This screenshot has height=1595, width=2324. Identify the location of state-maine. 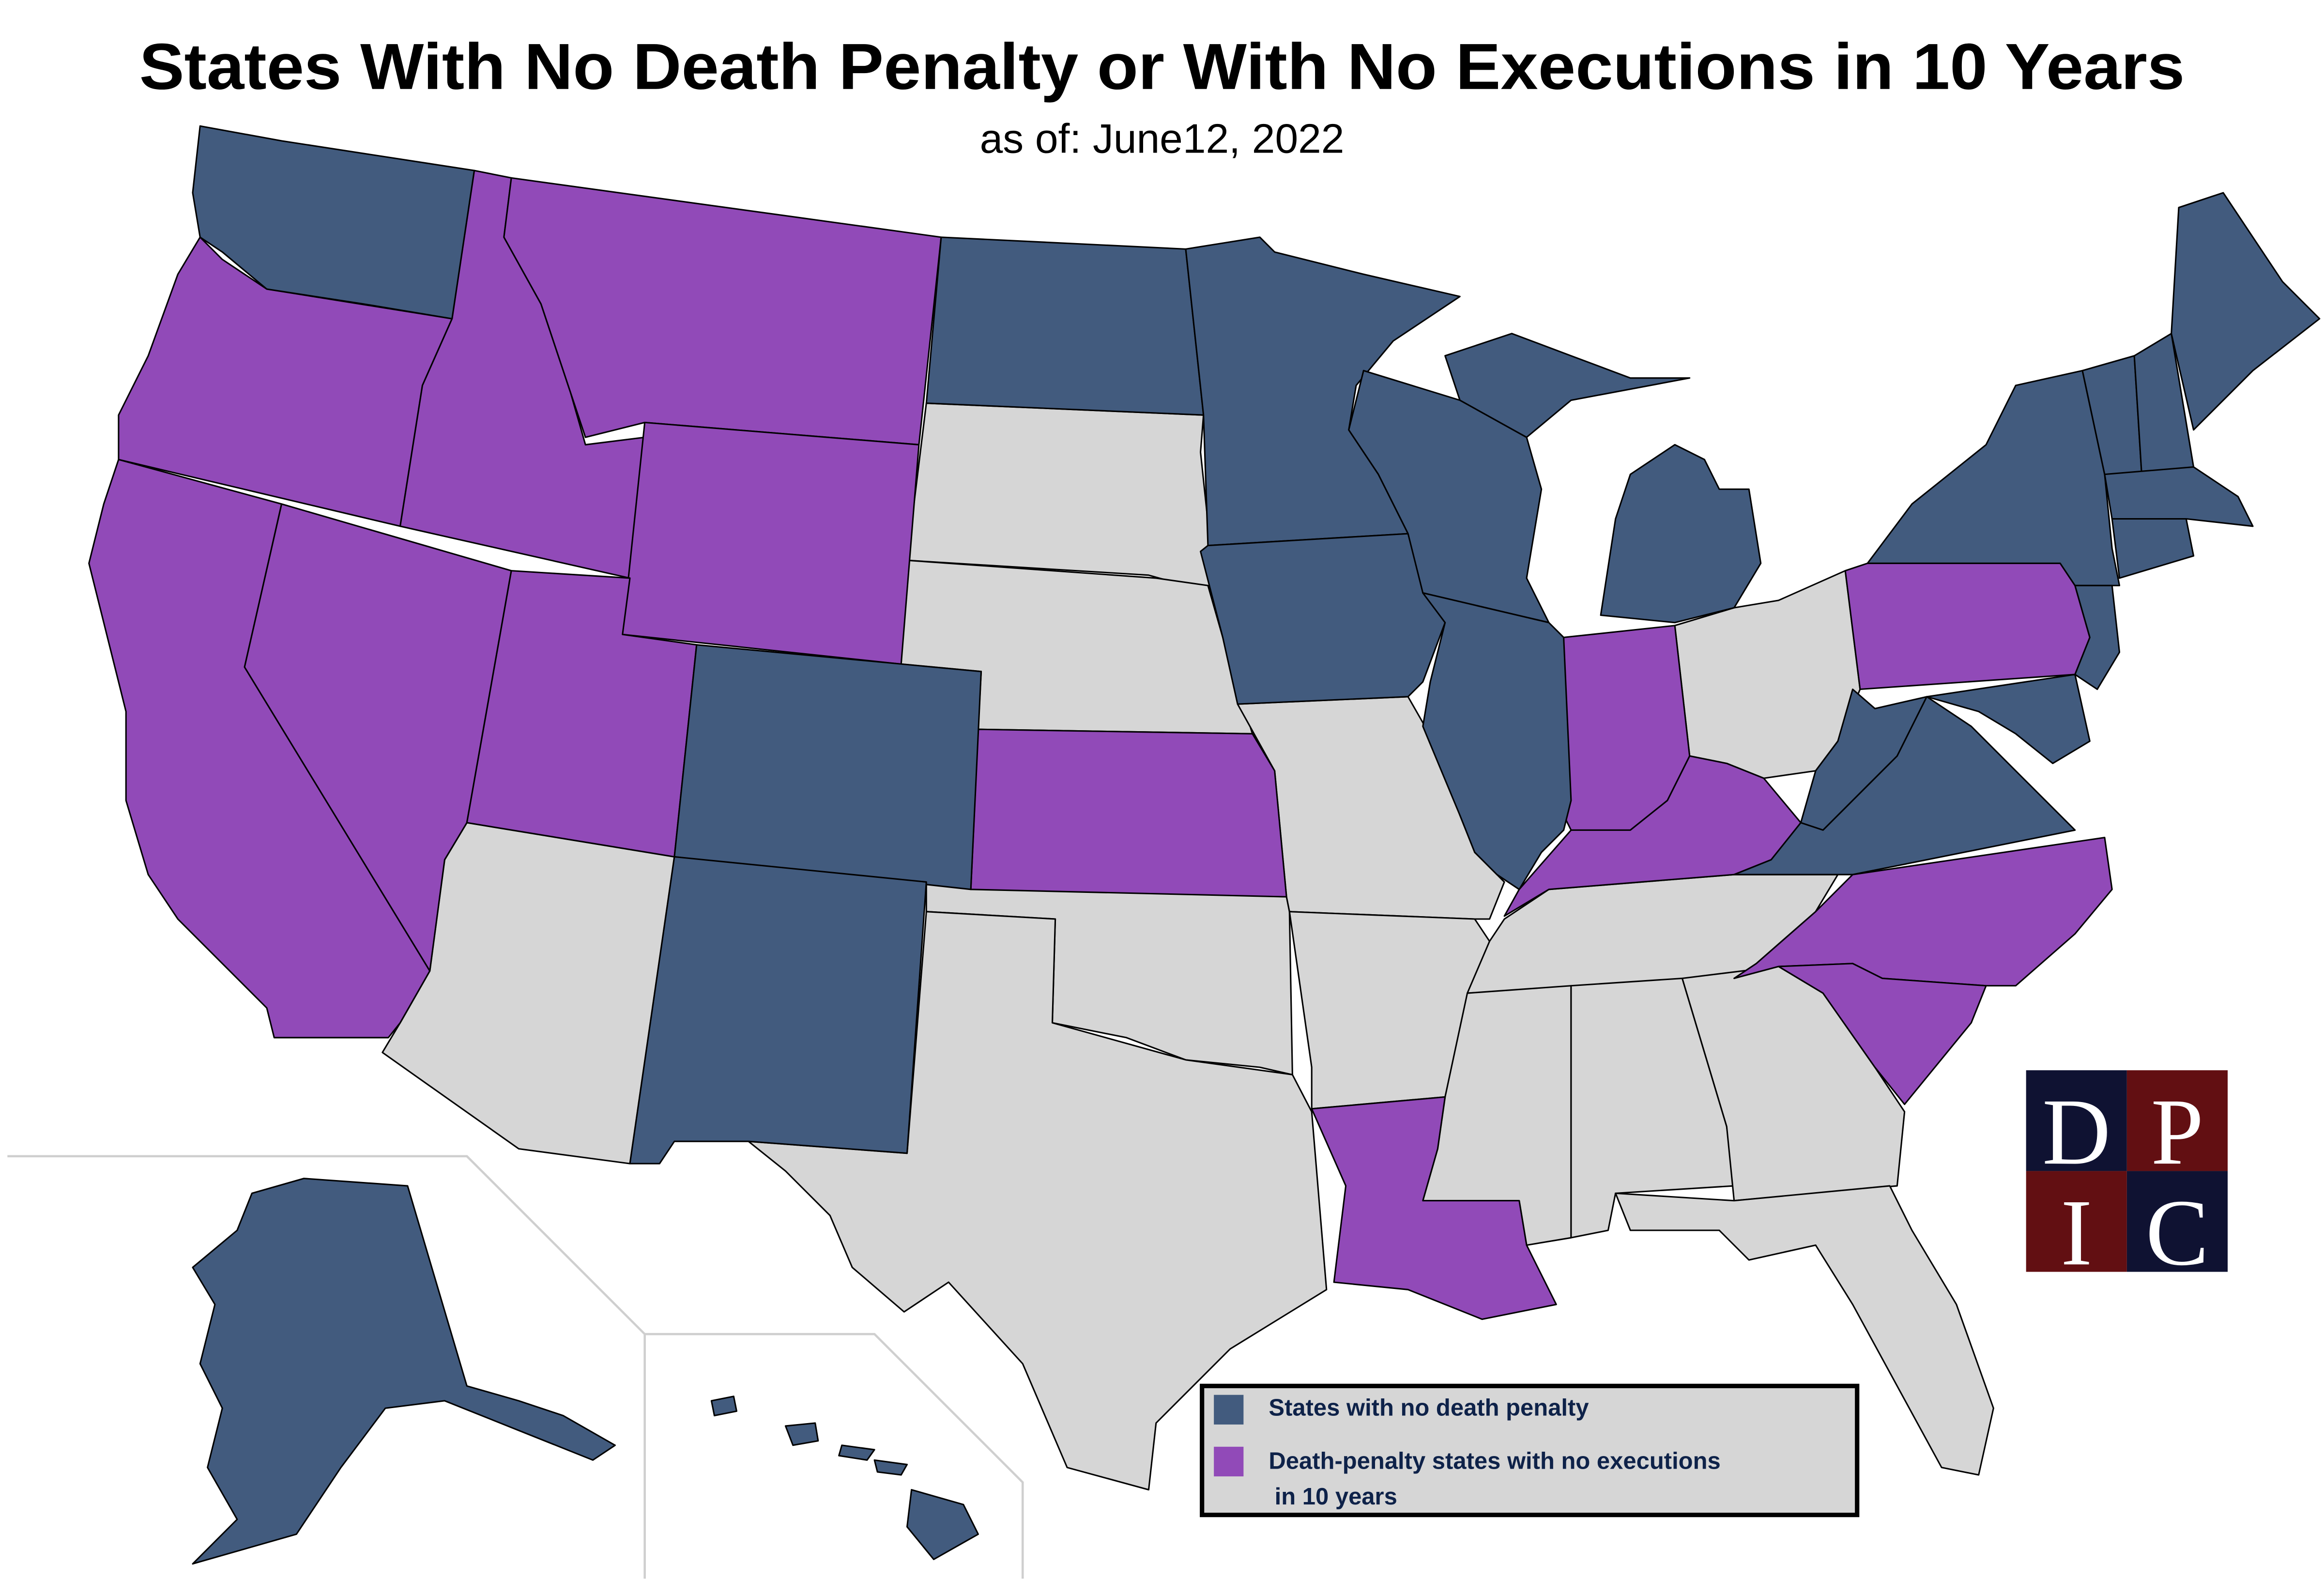
(2246, 311).